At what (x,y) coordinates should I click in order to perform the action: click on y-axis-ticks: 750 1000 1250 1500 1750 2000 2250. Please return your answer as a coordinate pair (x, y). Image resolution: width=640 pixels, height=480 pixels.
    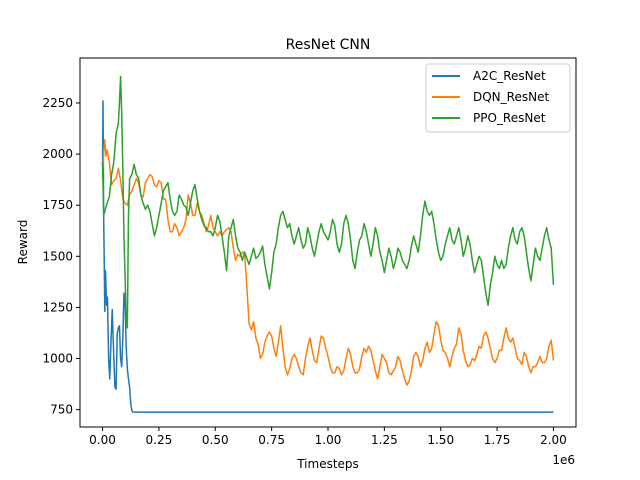
    Looking at the image, I should click on (61, 256).